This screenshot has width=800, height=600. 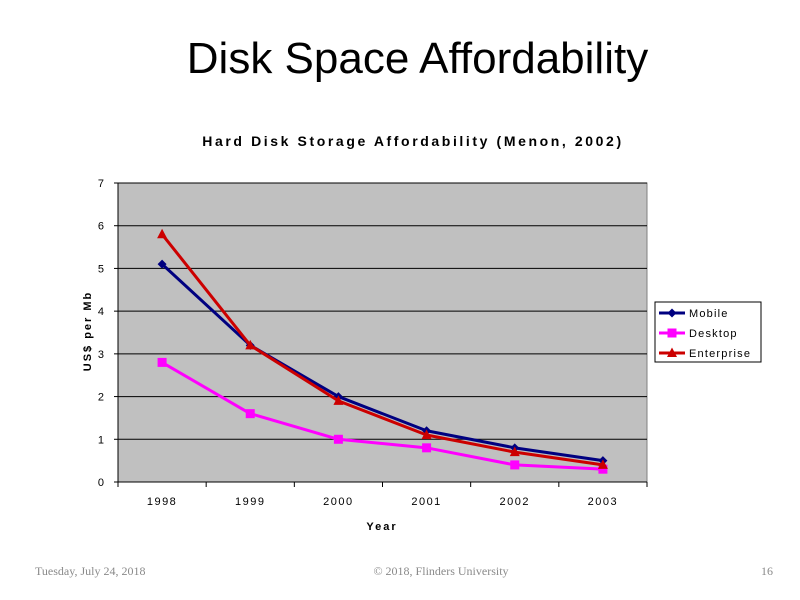 I want to click on y-axis-label: US$ per Mb, so click(x=88, y=331).